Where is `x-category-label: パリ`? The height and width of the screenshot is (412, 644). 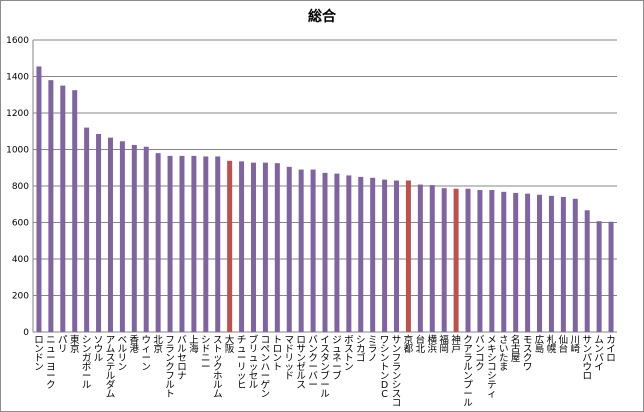 x-category-label: パリ is located at coordinates (63, 345).